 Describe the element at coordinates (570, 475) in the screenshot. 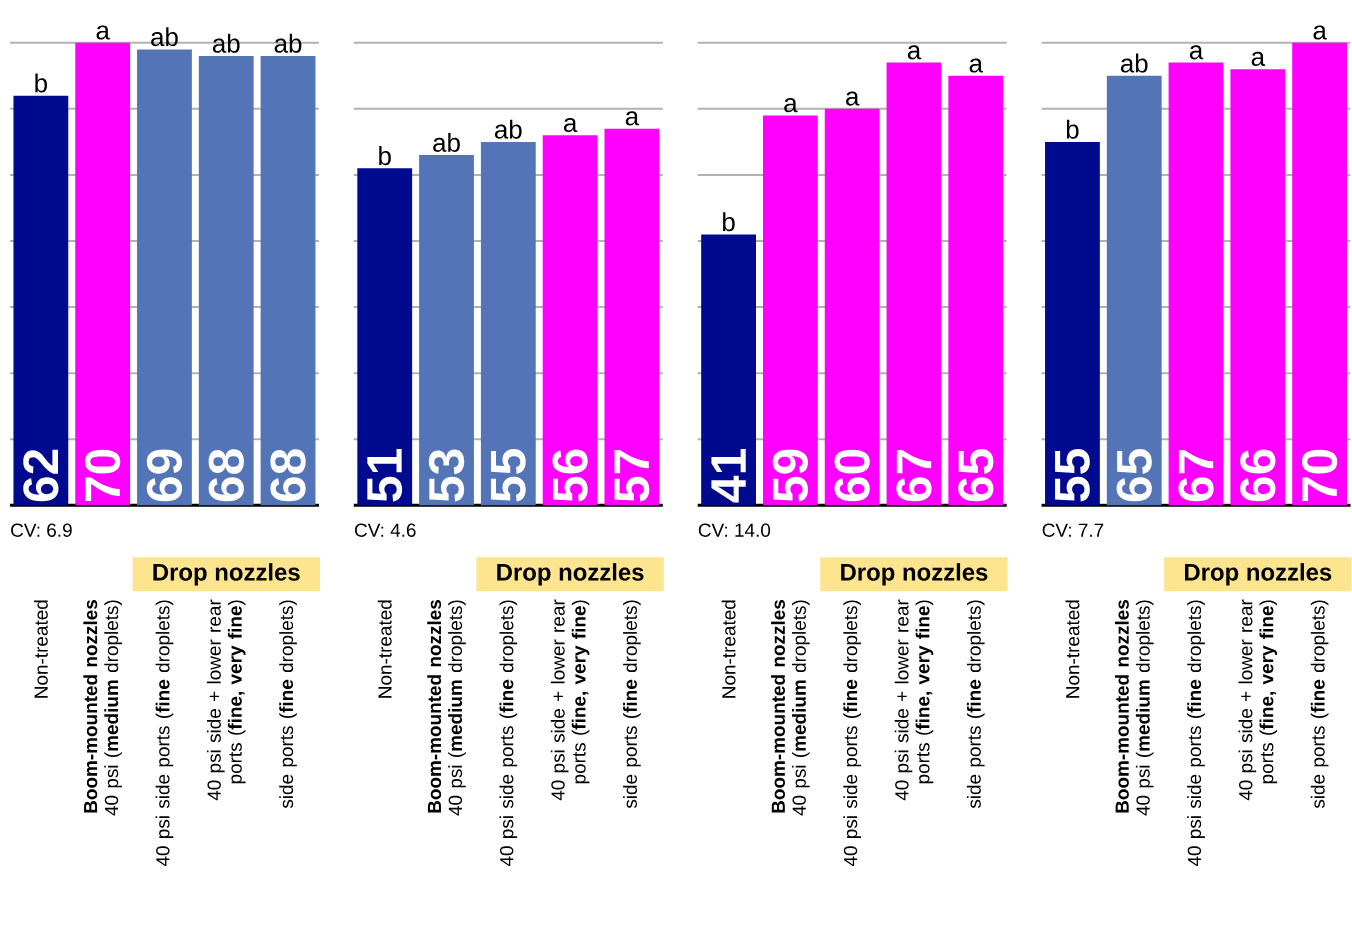

I see `data-label: 56` at that location.